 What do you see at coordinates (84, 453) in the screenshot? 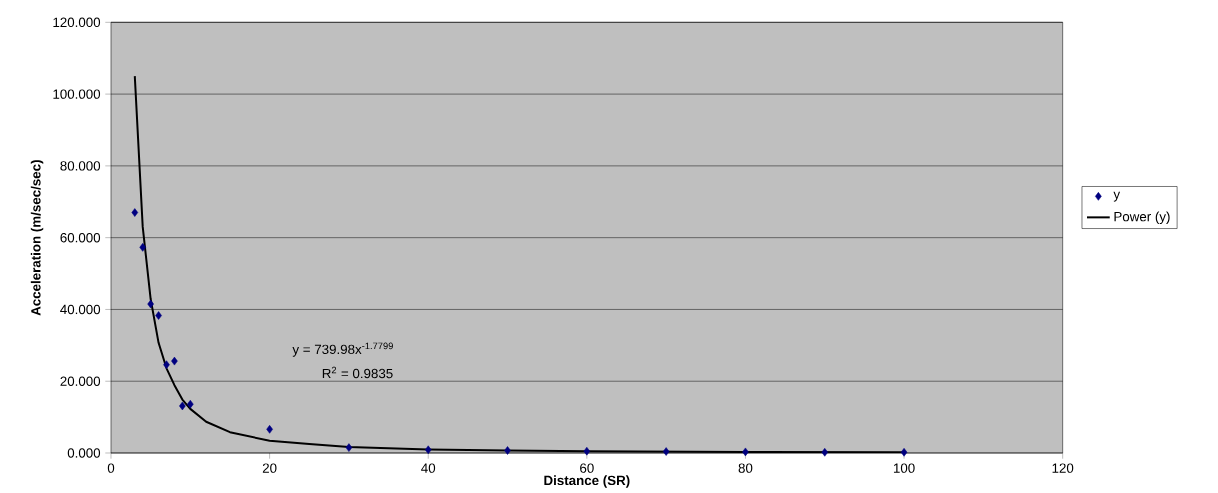
I see `y-tick-label: 0.000` at bounding box center [84, 453].